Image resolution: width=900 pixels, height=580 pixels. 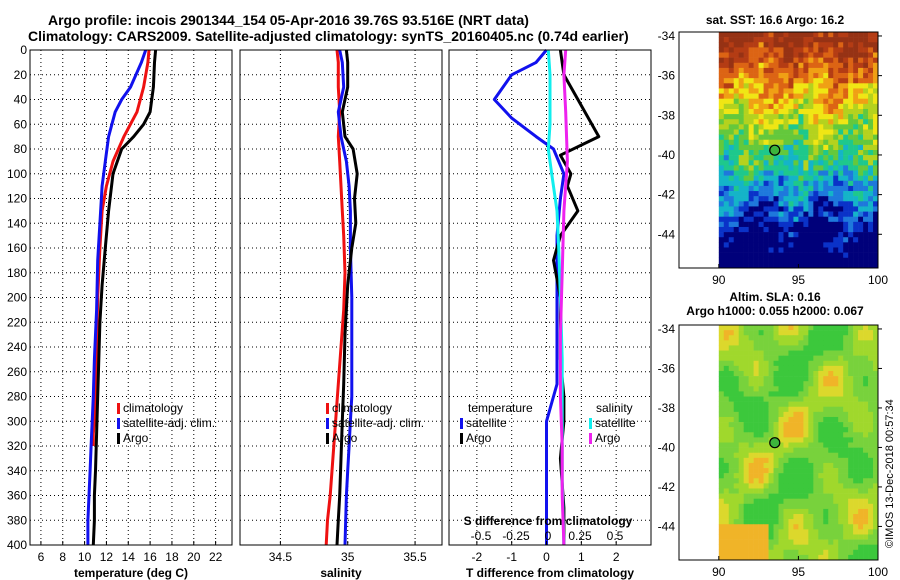 I want to click on y-tick-label: -36, so click(x=667, y=368).